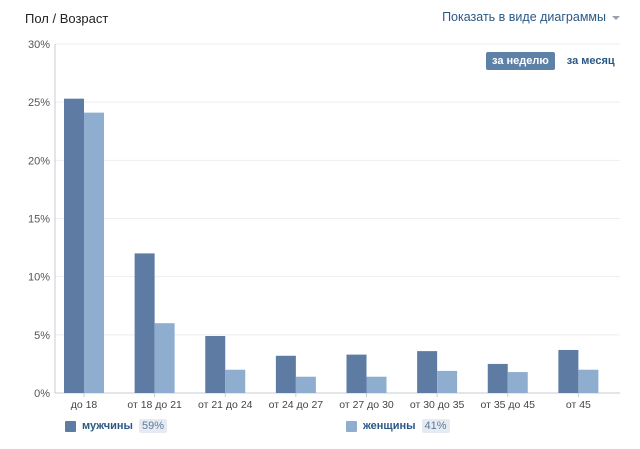 This screenshot has height=449, width=640. I want to click on x-tick-label: от 45, so click(578, 405).